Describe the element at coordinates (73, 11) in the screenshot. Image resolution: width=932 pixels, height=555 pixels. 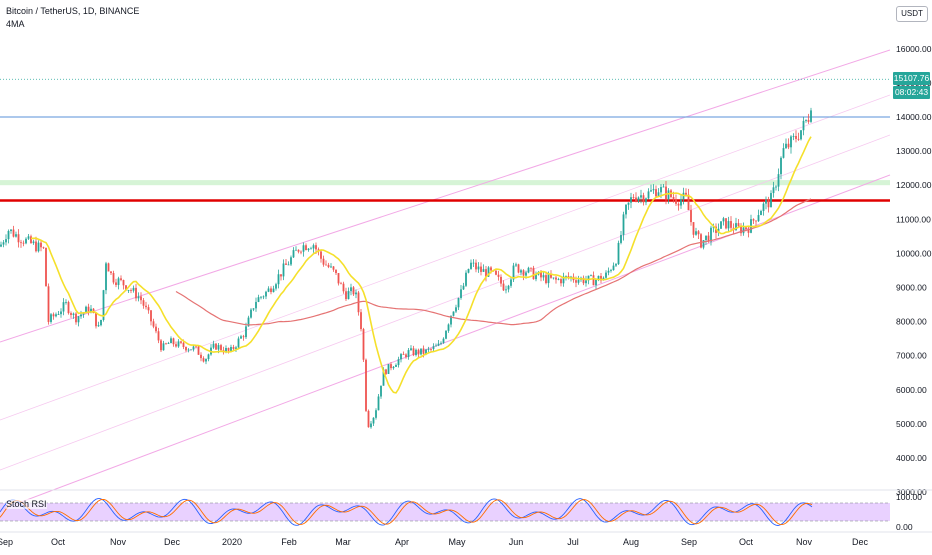
I see `symbol-title: Bitcoin / TetherUS, 1D, BINANCE` at that location.